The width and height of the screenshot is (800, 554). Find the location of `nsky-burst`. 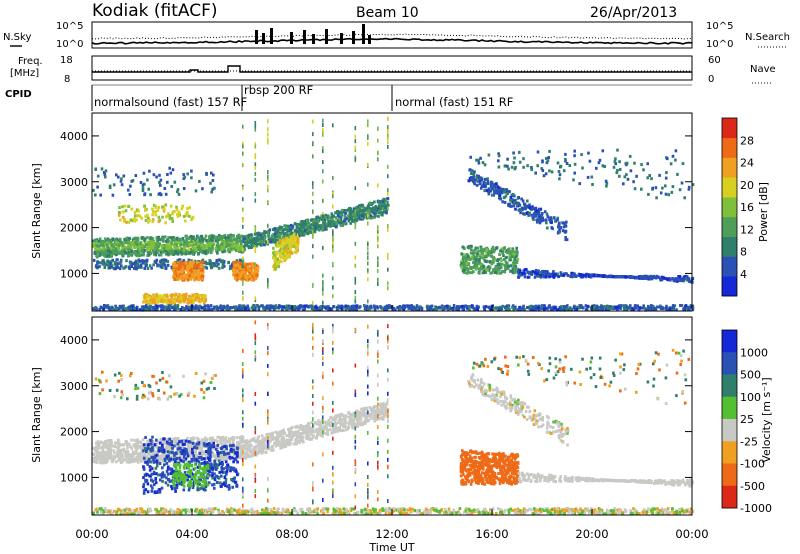

nsky-burst is located at coordinates (313, 39).